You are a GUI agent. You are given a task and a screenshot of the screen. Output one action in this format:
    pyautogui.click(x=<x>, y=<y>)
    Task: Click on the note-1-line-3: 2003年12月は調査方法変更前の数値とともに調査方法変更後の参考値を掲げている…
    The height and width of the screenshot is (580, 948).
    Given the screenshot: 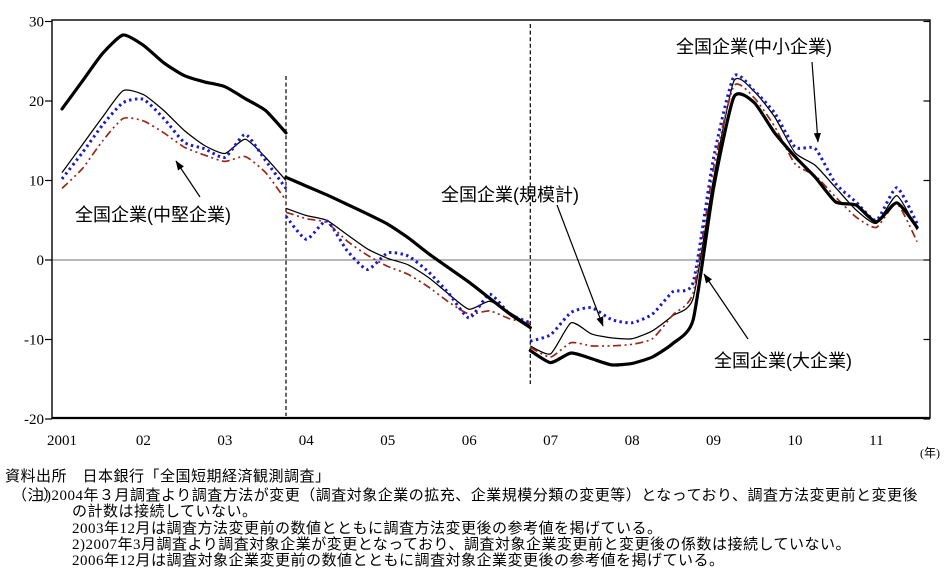 What is the action you would take?
    pyautogui.click(x=367, y=529)
    